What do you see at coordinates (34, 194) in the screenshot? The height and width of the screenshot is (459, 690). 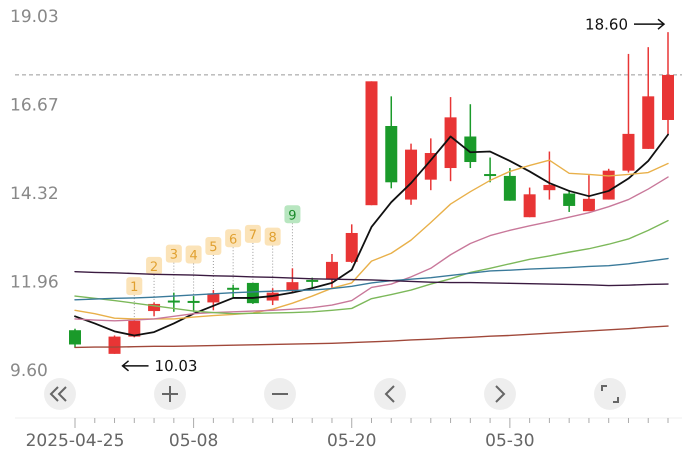 I see `y-tick-label: 14.32` at bounding box center [34, 194].